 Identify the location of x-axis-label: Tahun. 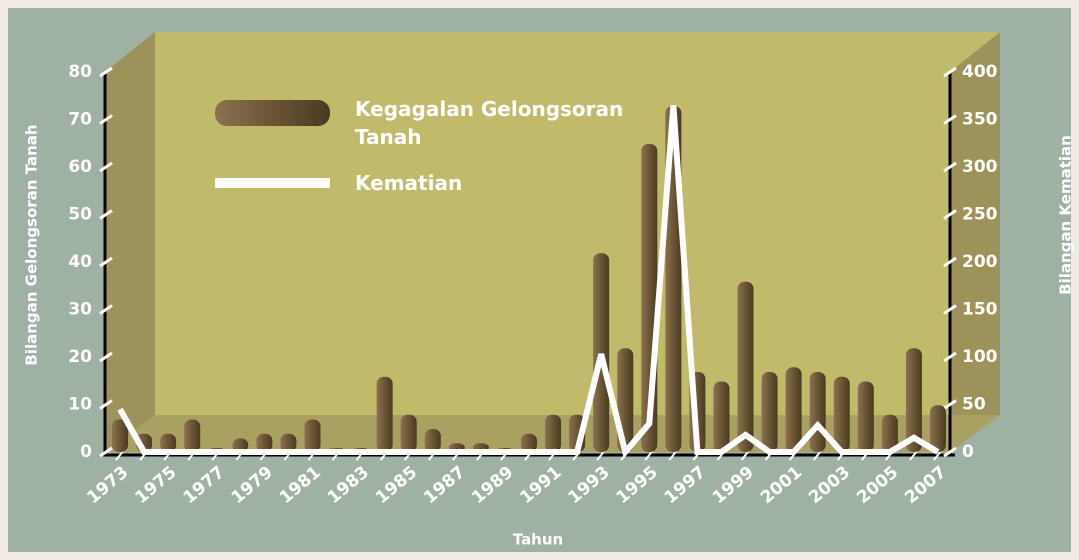
(538, 540).